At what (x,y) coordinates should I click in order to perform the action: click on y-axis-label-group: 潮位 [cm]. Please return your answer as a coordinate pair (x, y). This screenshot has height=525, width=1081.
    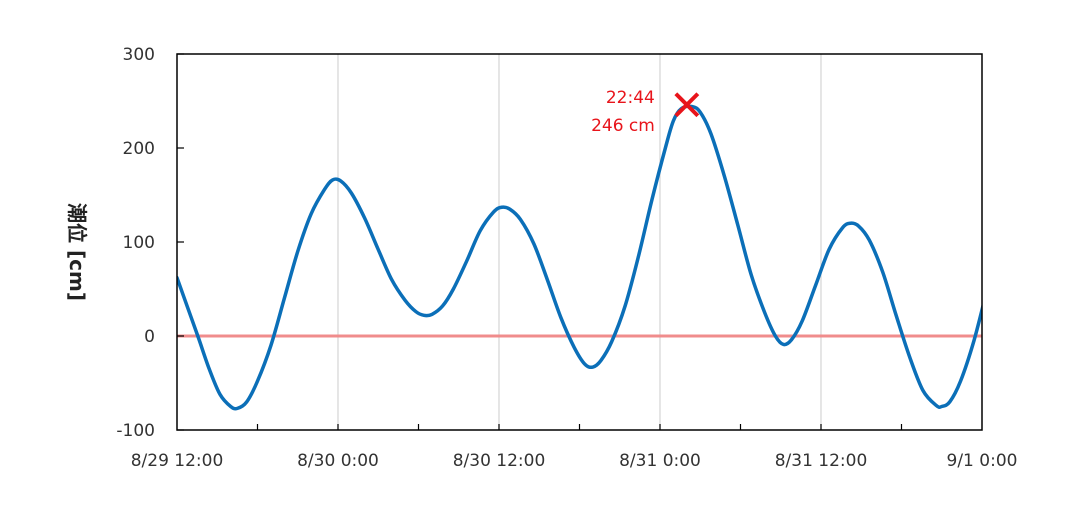
    Looking at the image, I should click on (77, 252).